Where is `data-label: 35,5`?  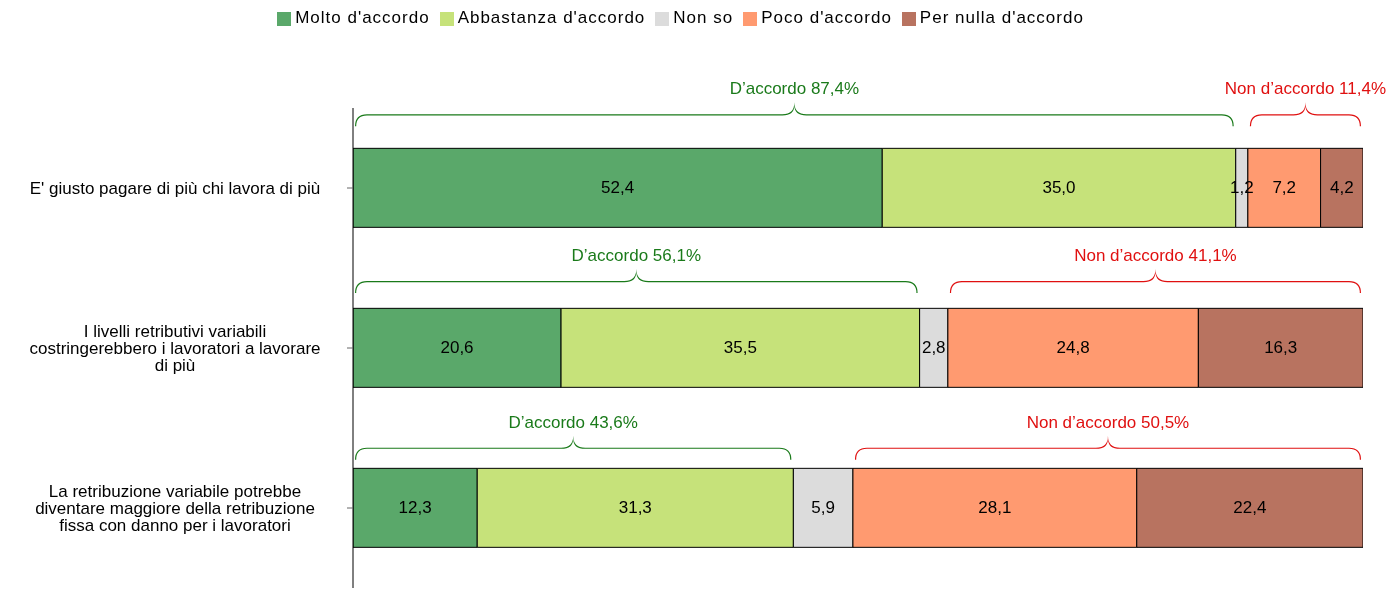
data-label: 35,5 is located at coordinates (740, 348).